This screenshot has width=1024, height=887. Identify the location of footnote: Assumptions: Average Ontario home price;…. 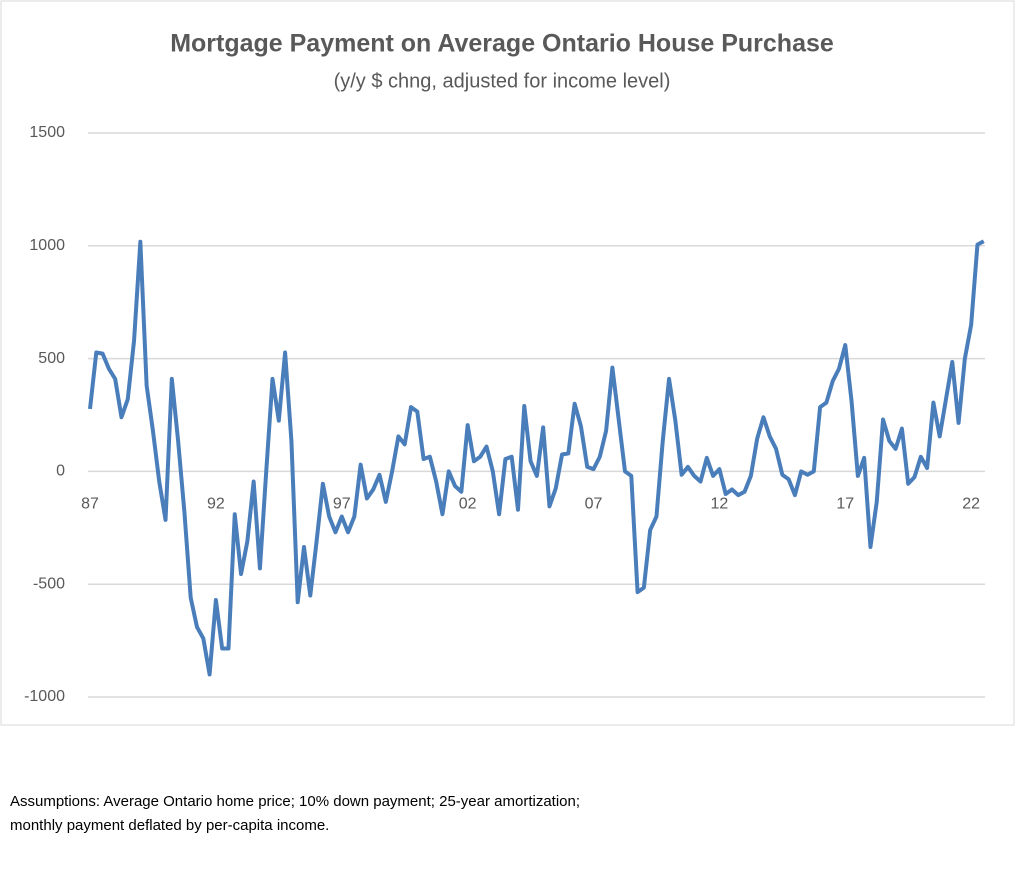
(295, 814).